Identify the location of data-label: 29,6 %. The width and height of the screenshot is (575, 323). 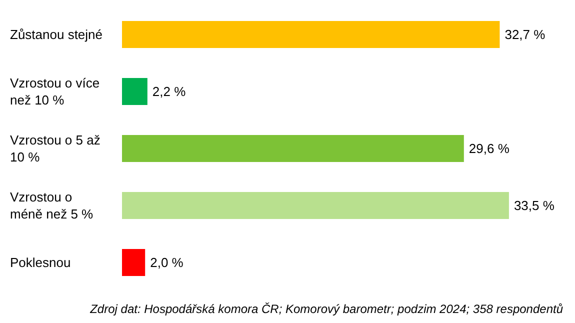
(489, 148).